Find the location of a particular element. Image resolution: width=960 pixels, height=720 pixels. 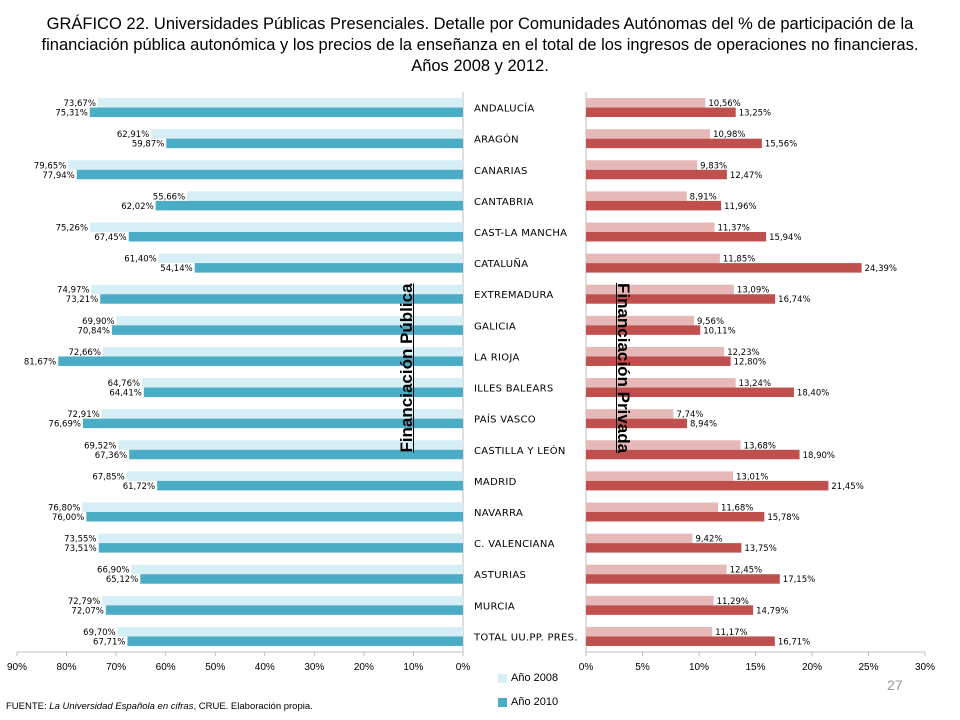

left-tick-label: 40% is located at coordinates (265, 667).